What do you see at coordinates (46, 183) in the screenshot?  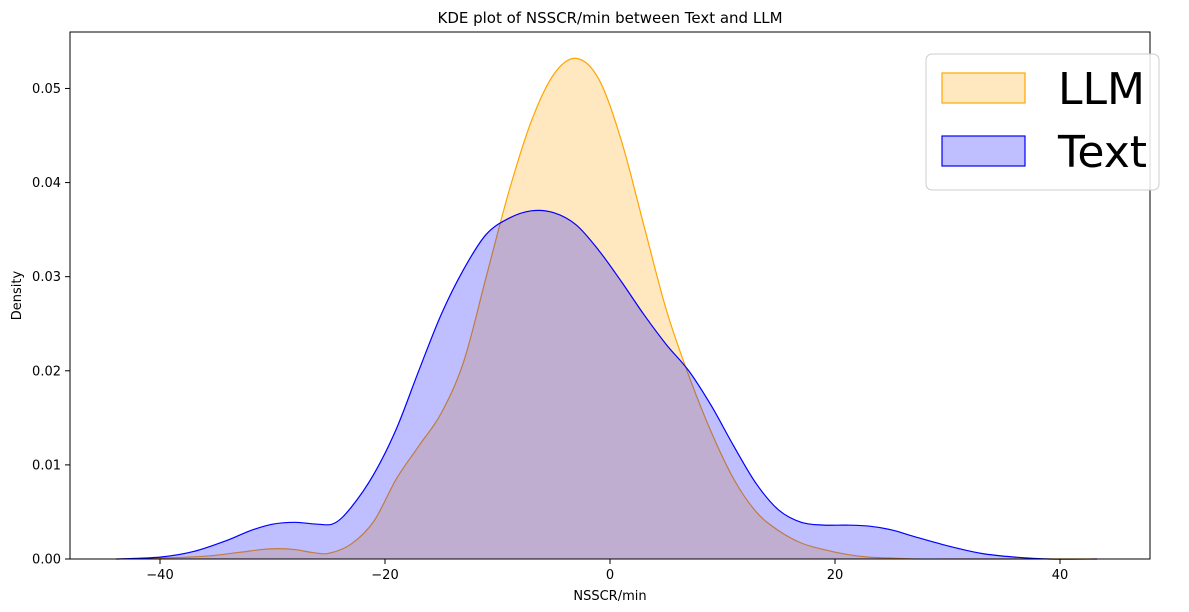 I see `y-tick-label: 0.04` at bounding box center [46, 183].